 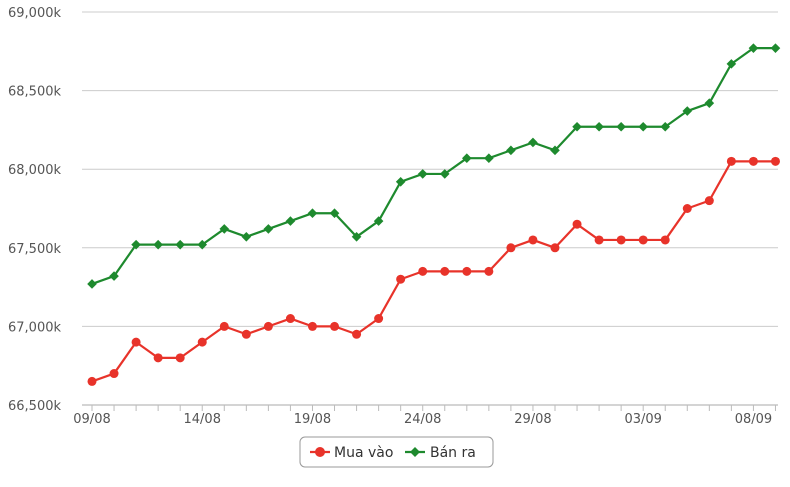 I want to click on legend-box, so click(x=396, y=452).